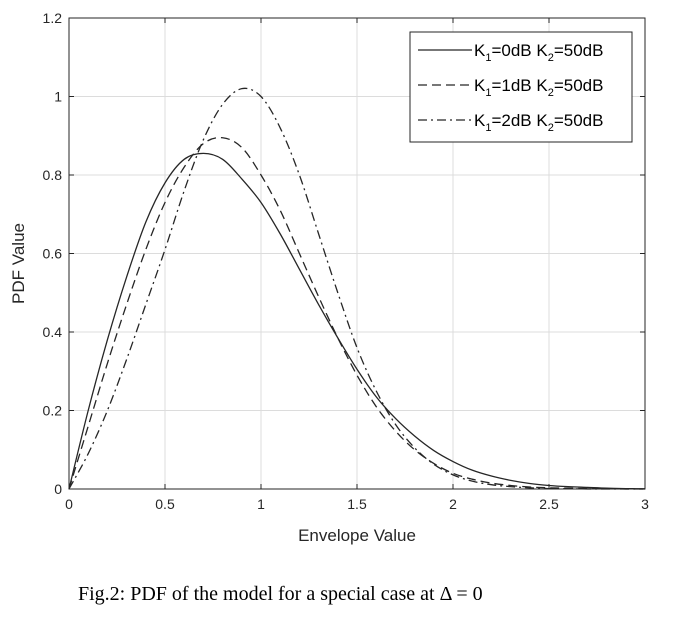 This screenshot has width=688, height=634. I want to click on y-tick-label: 1.2, so click(53, 18).